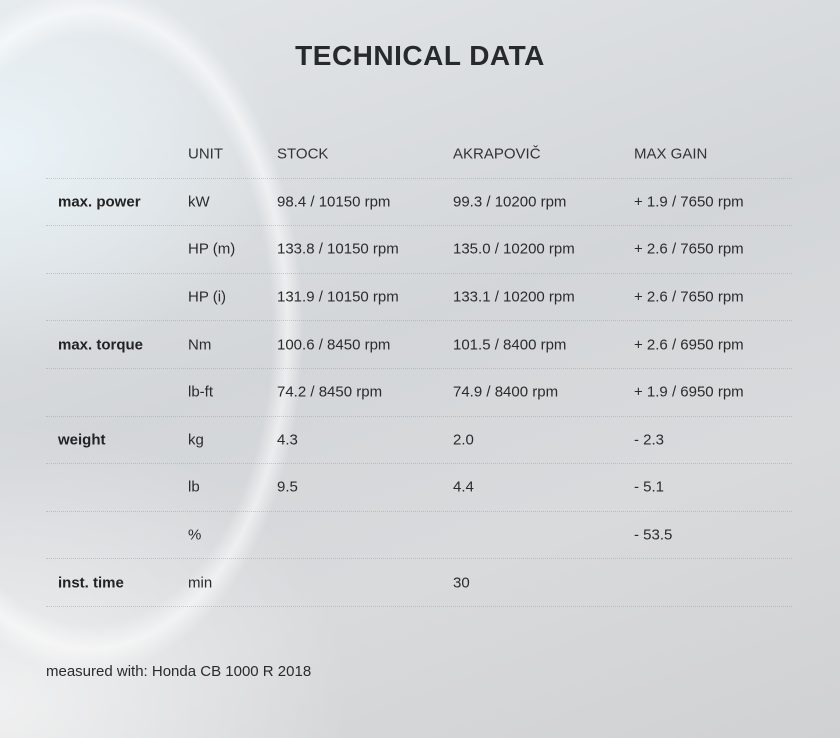  Describe the element at coordinates (649, 440) in the screenshot. I see `max-gain-cell: - 2.3` at that location.